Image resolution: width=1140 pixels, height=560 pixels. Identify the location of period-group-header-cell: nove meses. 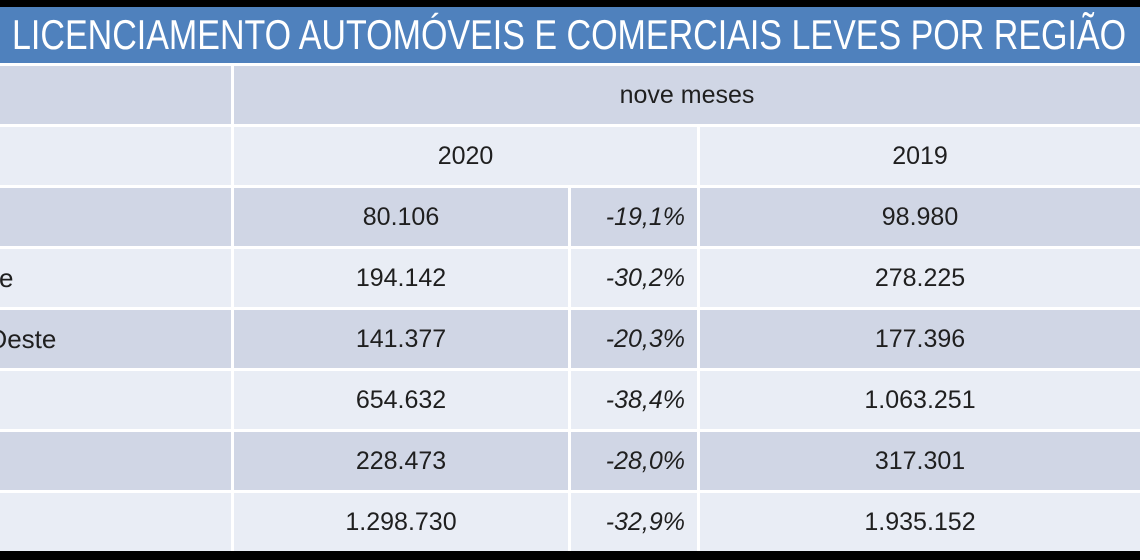
(687, 95).